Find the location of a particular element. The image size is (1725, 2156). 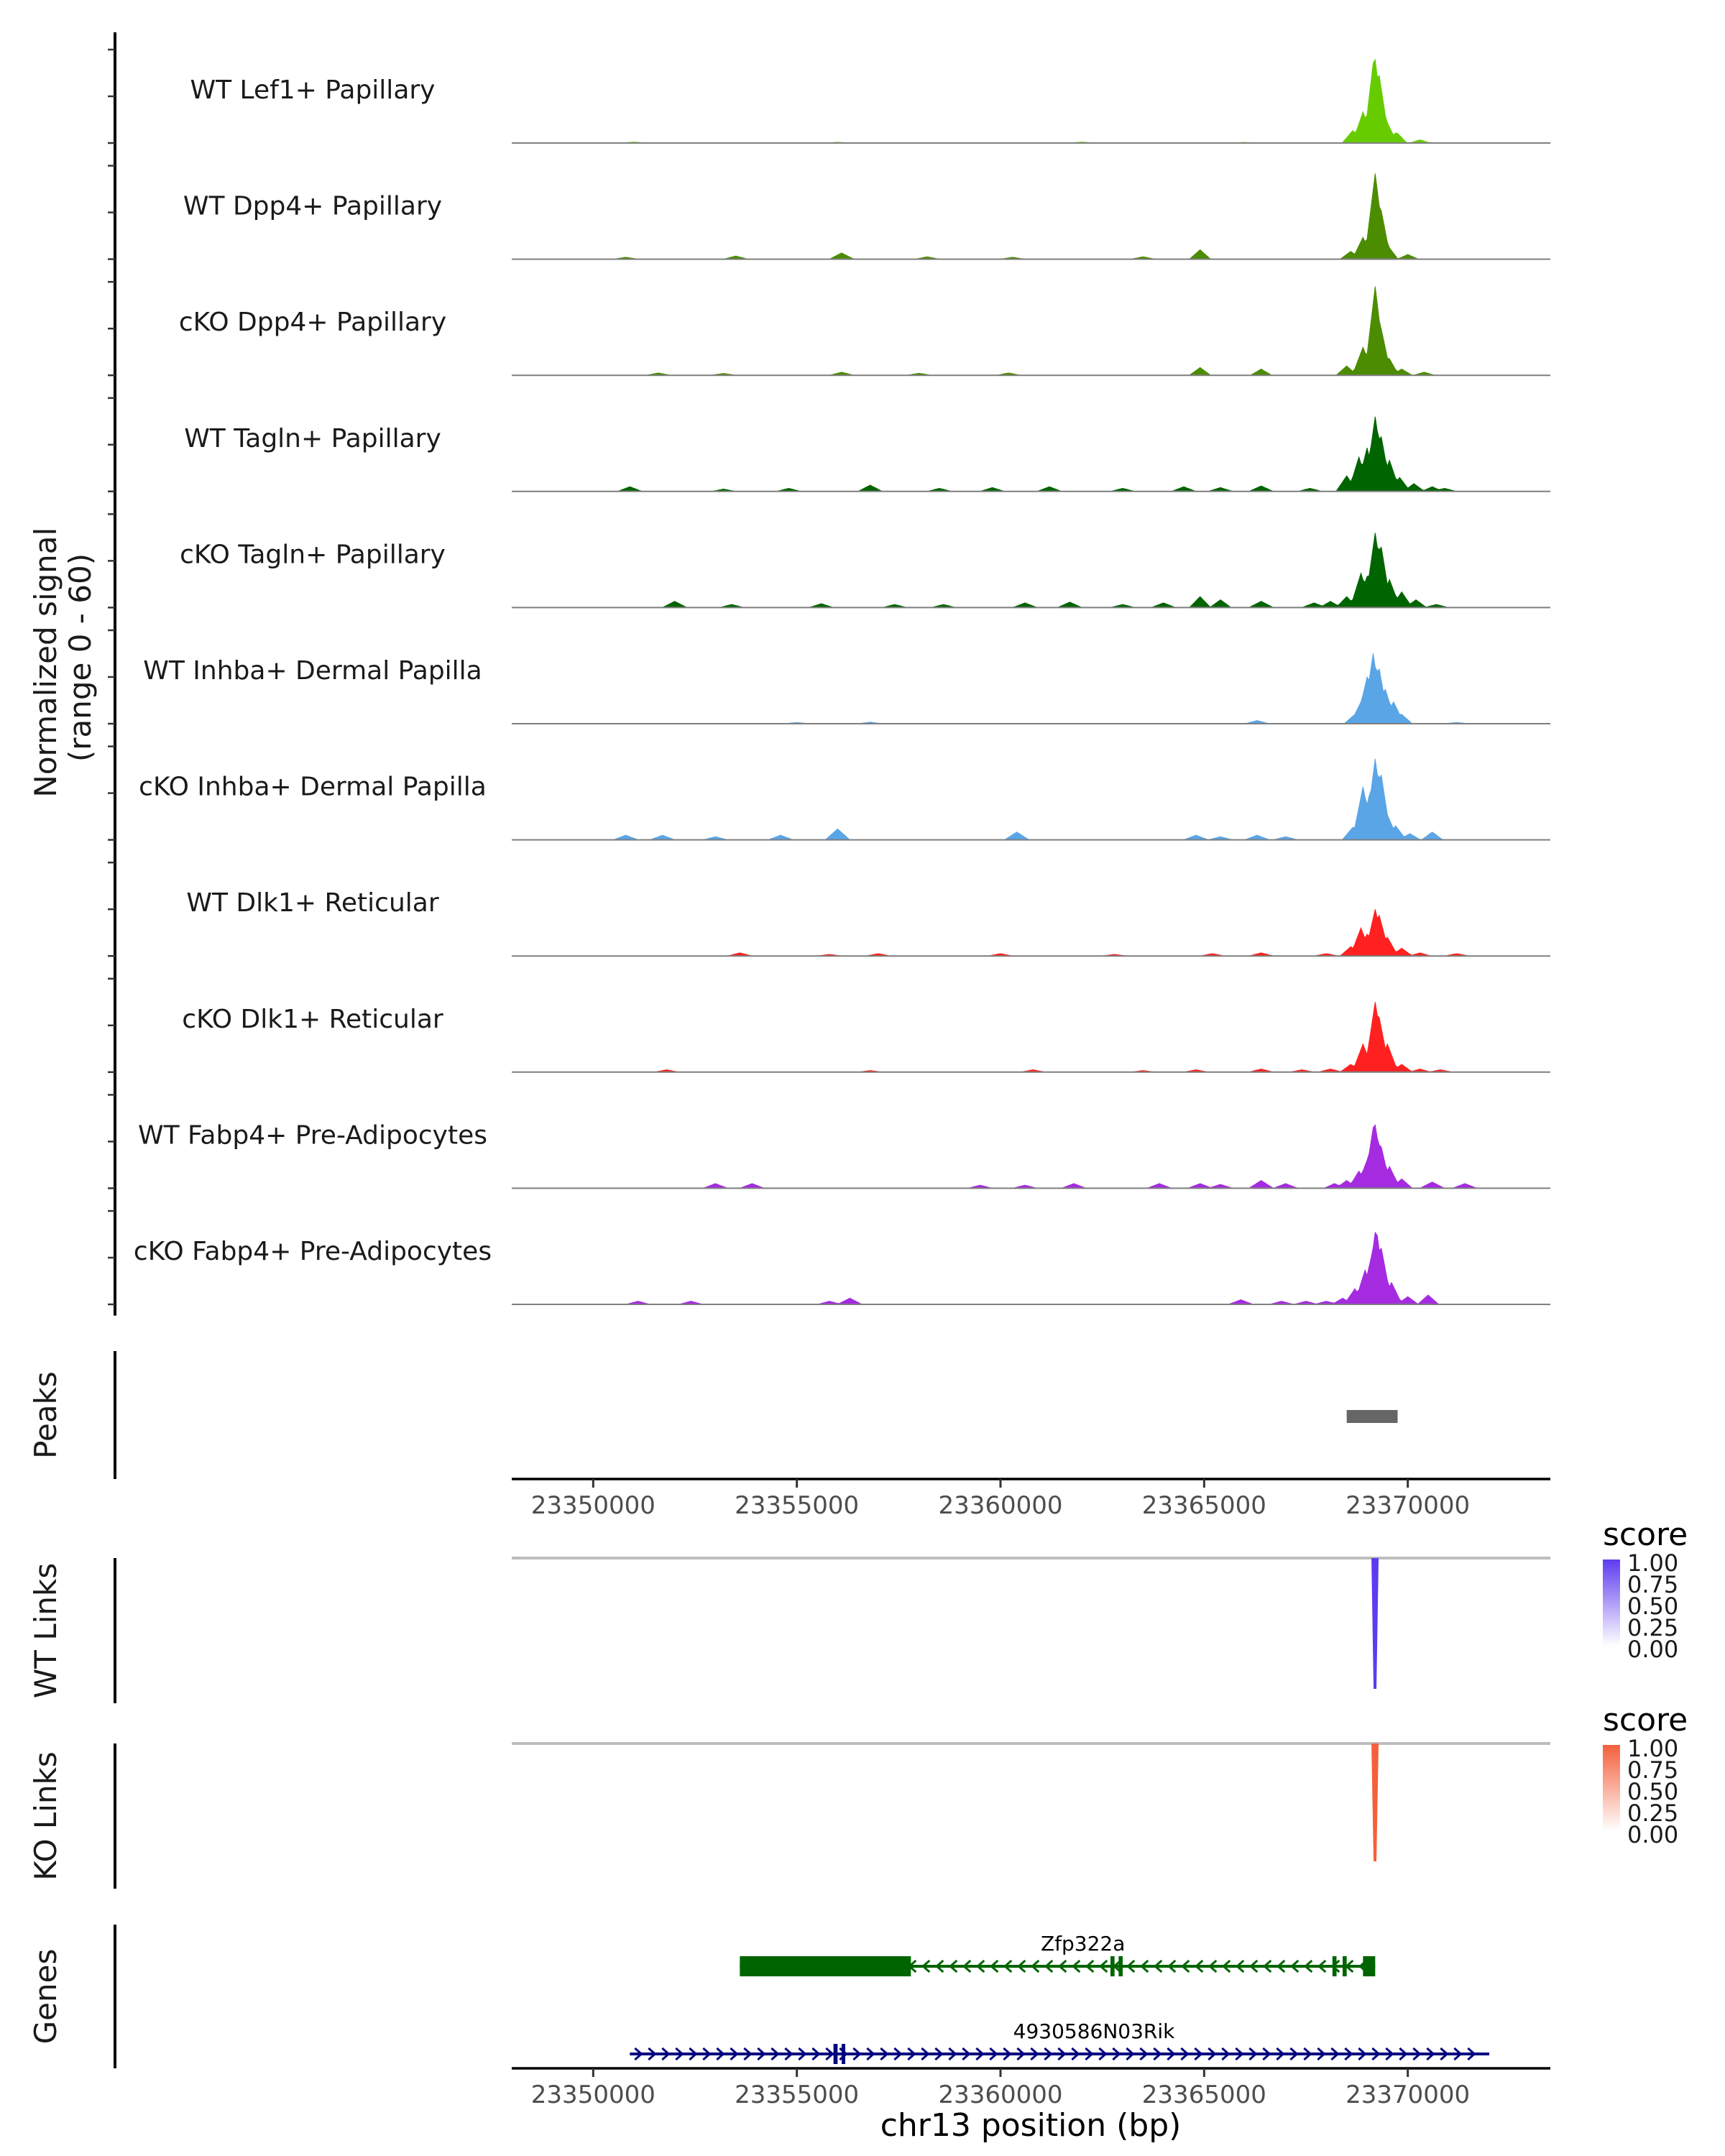

links-label: WT Links is located at coordinates (45, 1631).